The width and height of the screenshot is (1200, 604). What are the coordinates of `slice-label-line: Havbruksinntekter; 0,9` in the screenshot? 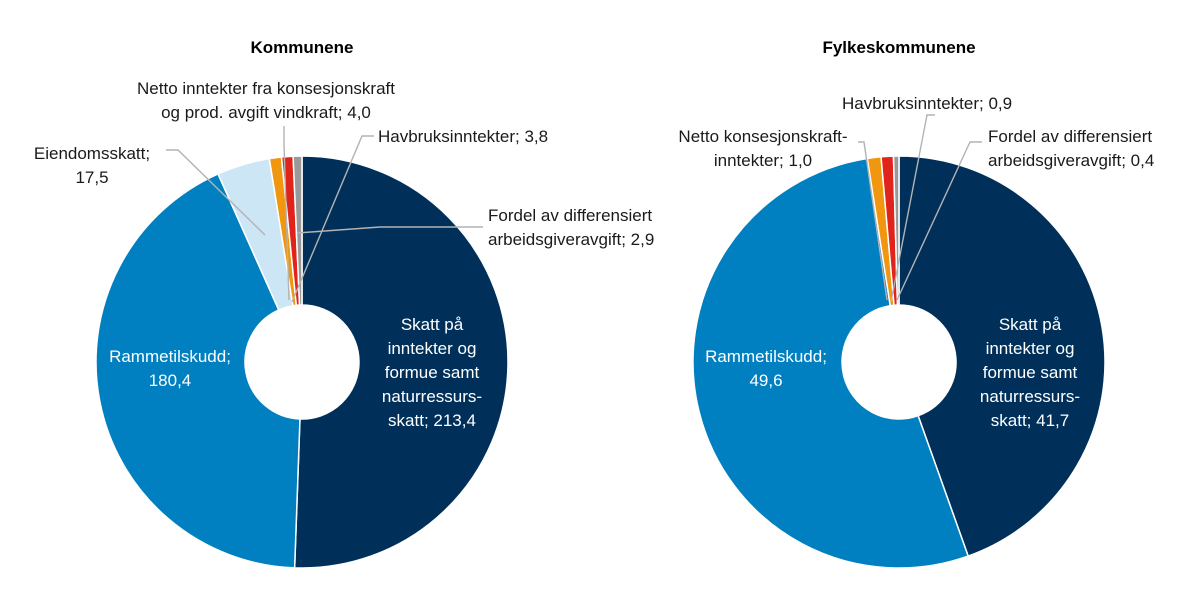 It's located at (927, 103).